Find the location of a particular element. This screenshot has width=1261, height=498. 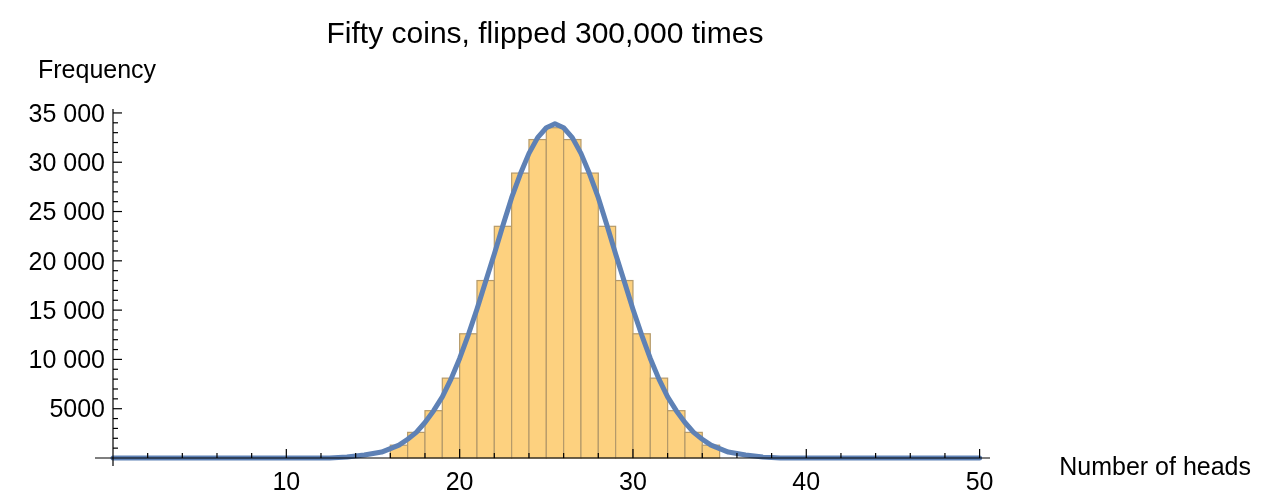

x-tick-label: 30 is located at coordinates (633, 481).